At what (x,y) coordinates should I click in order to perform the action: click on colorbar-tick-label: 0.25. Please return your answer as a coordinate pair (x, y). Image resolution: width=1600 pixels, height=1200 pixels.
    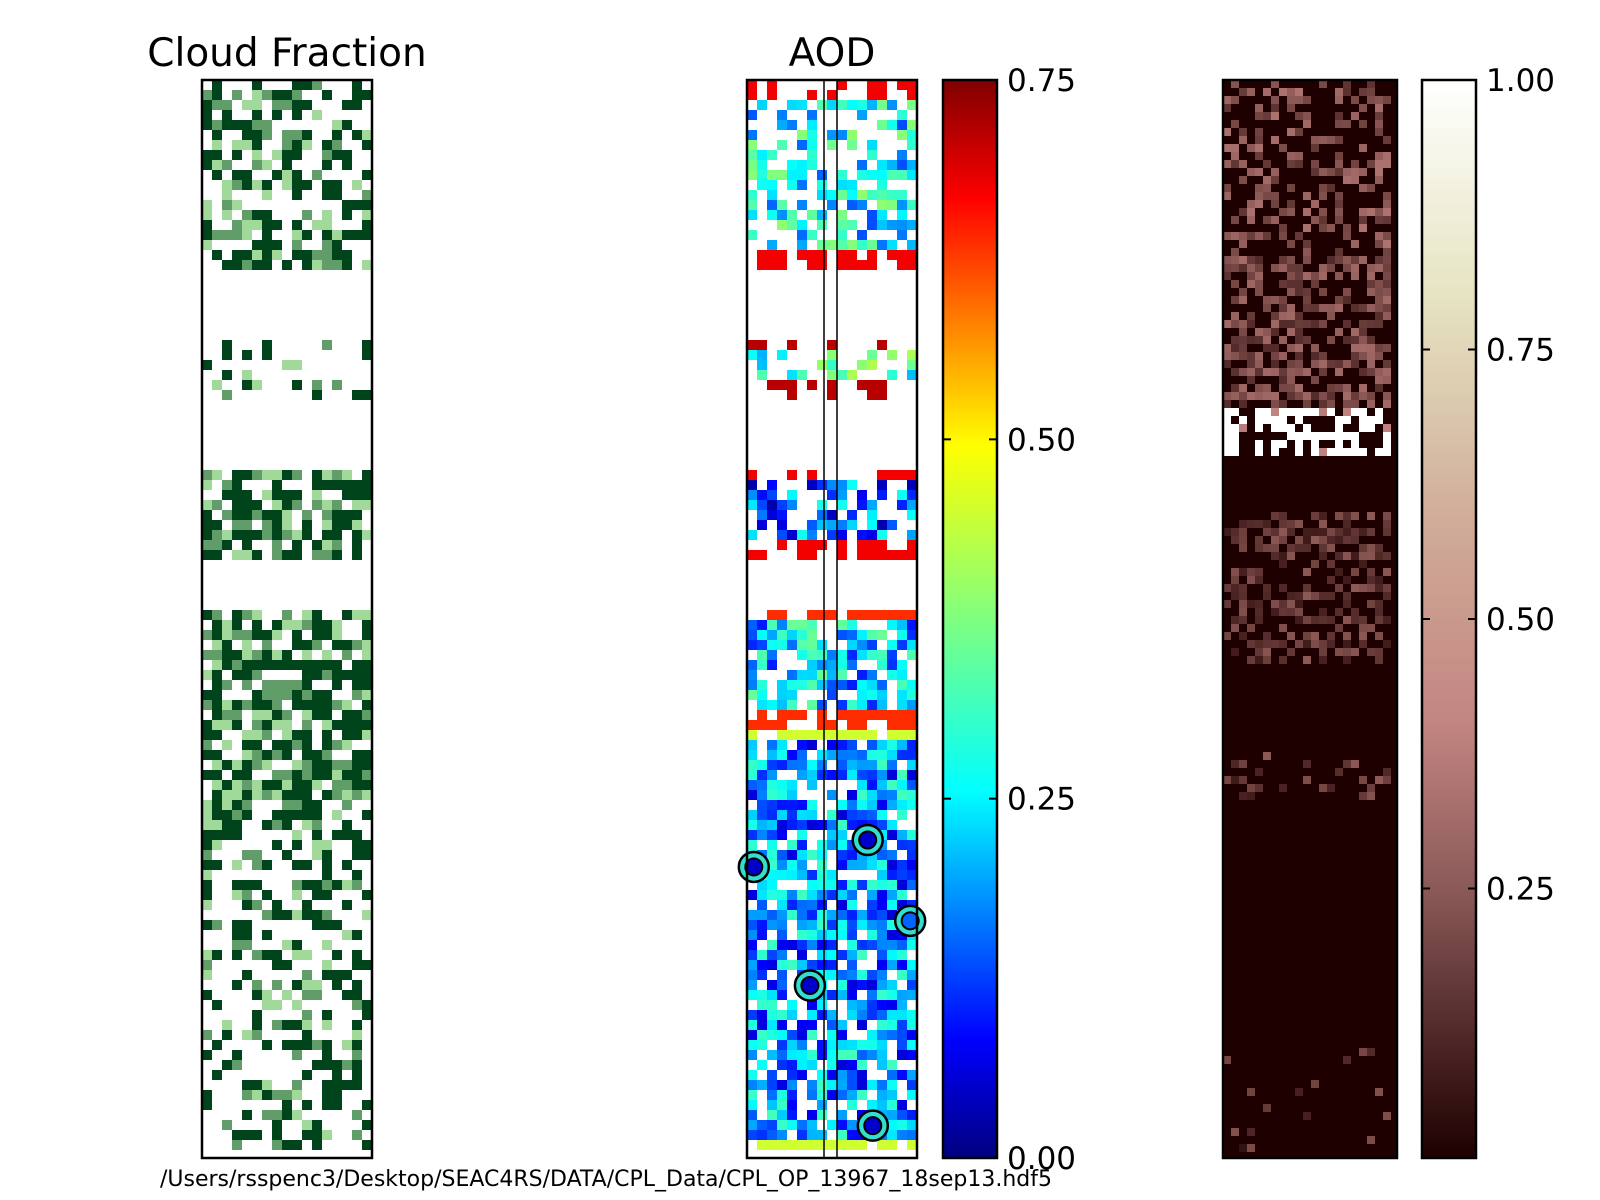
    Looking at the image, I should click on (1520, 890).